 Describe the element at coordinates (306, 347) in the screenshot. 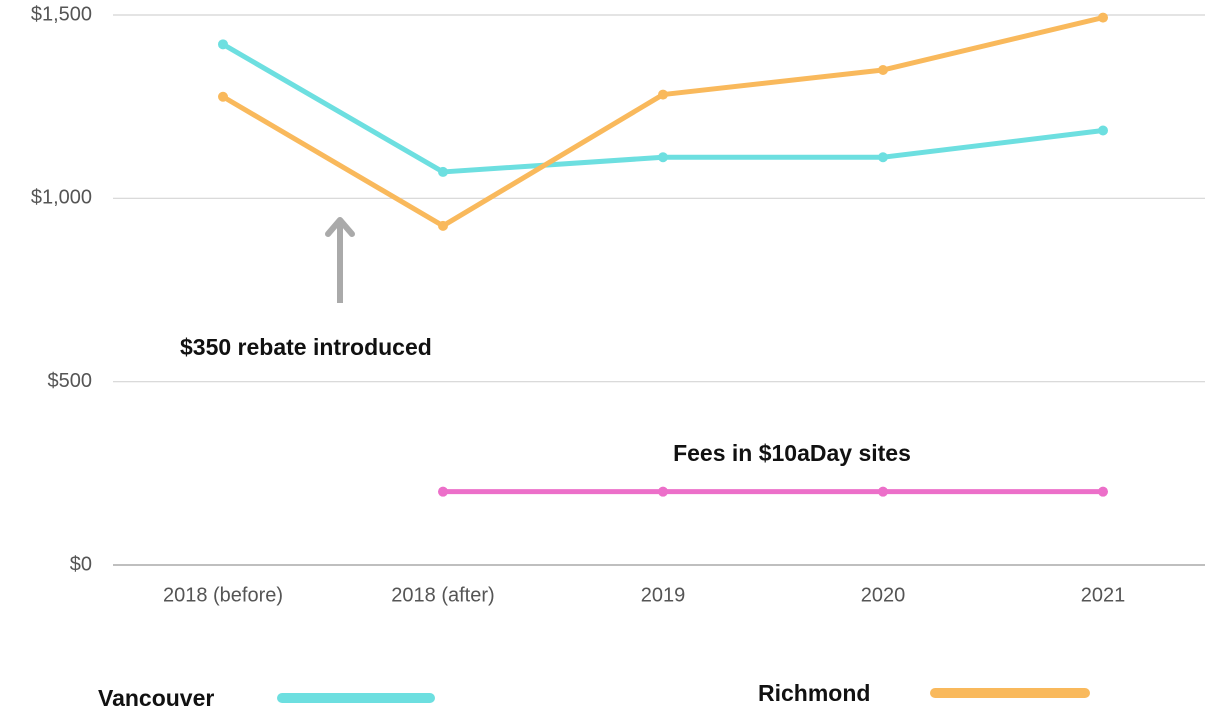

I see `annotation: $350 rebate introduced` at that location.